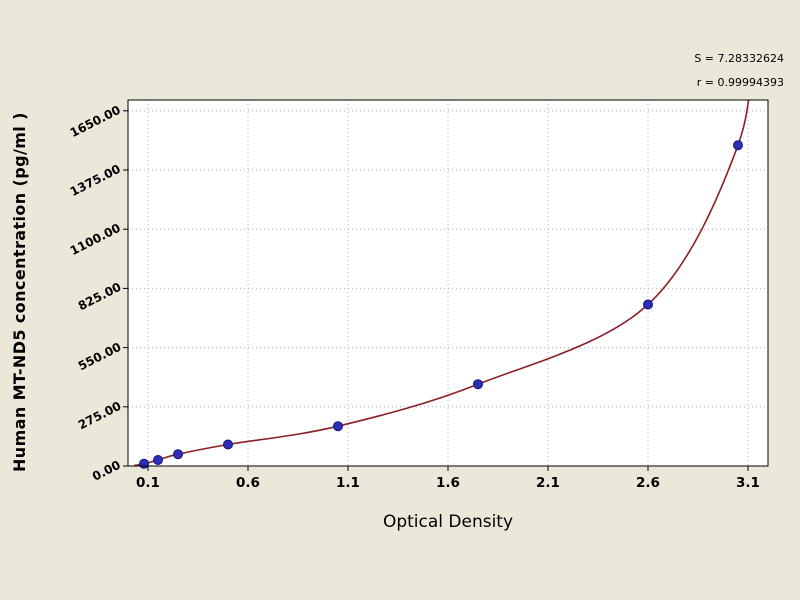  I want to click on stat-standard-error-text: S = 7.28332624, so click(739, 58).